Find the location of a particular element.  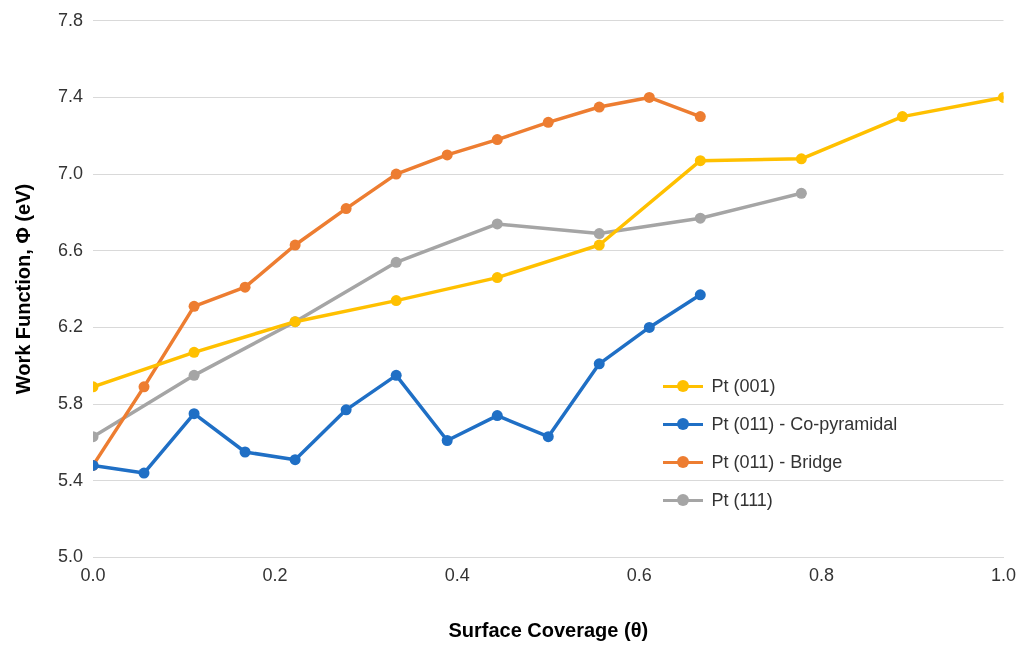

legend-label: Pt (011) - Co-pyramidal is located at coordinates (804, 424).